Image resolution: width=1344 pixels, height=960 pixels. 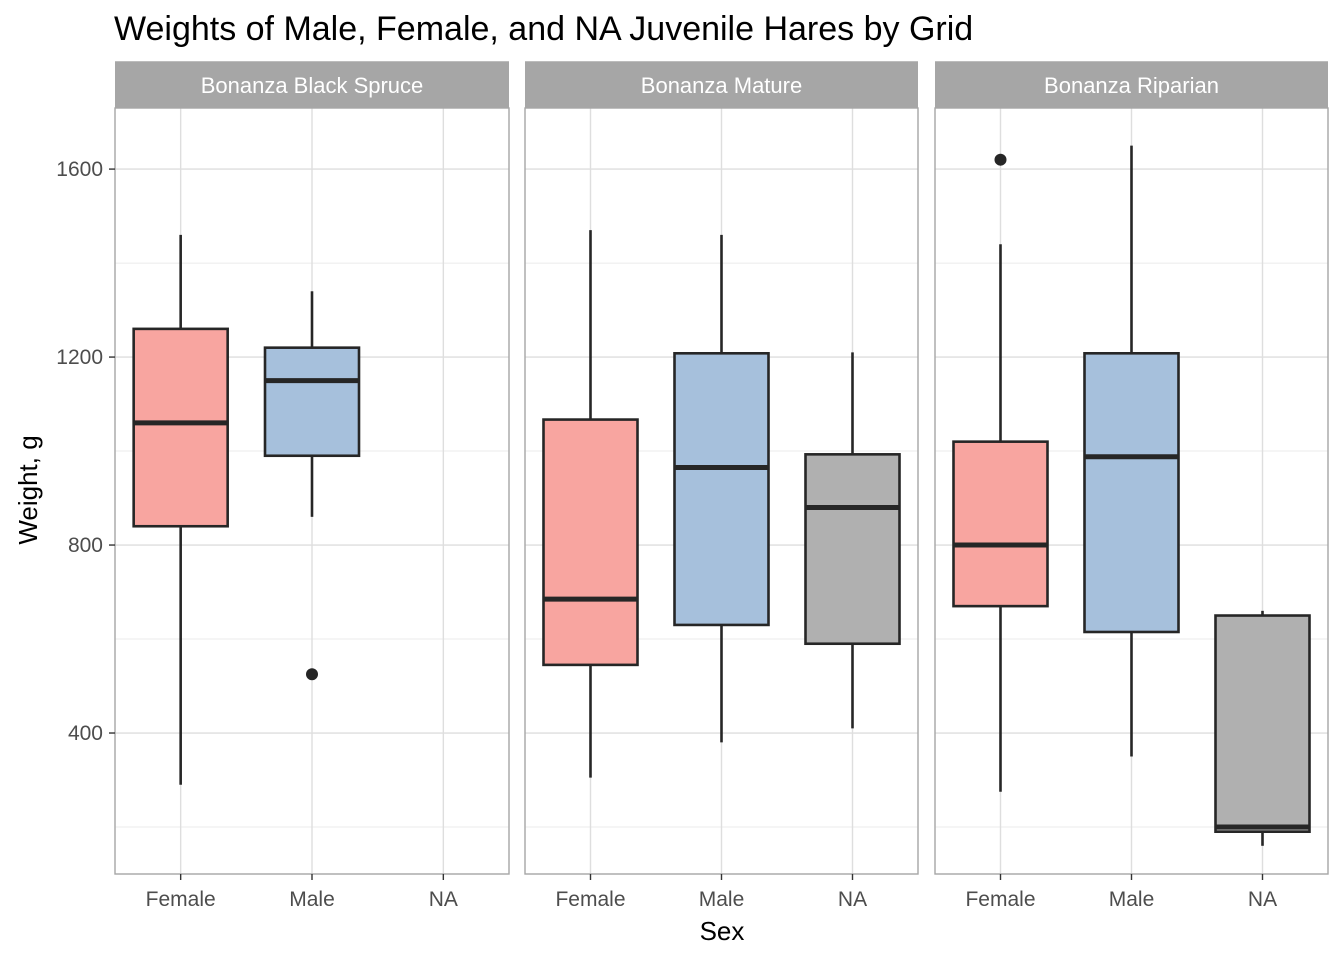 I want to click on facet-strip-label: Bonanza Mature, so click(x=721, y=85).